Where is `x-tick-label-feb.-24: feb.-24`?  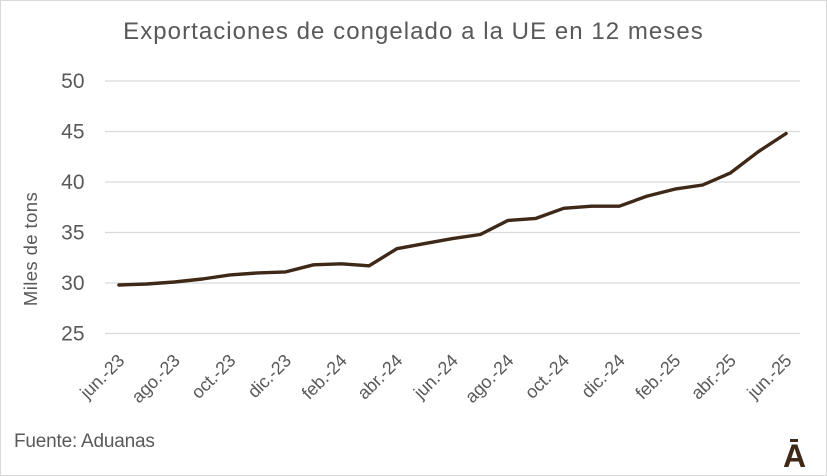
x-tick-label-feb.-24: feb.-24 is located at coordinates (324, 376).